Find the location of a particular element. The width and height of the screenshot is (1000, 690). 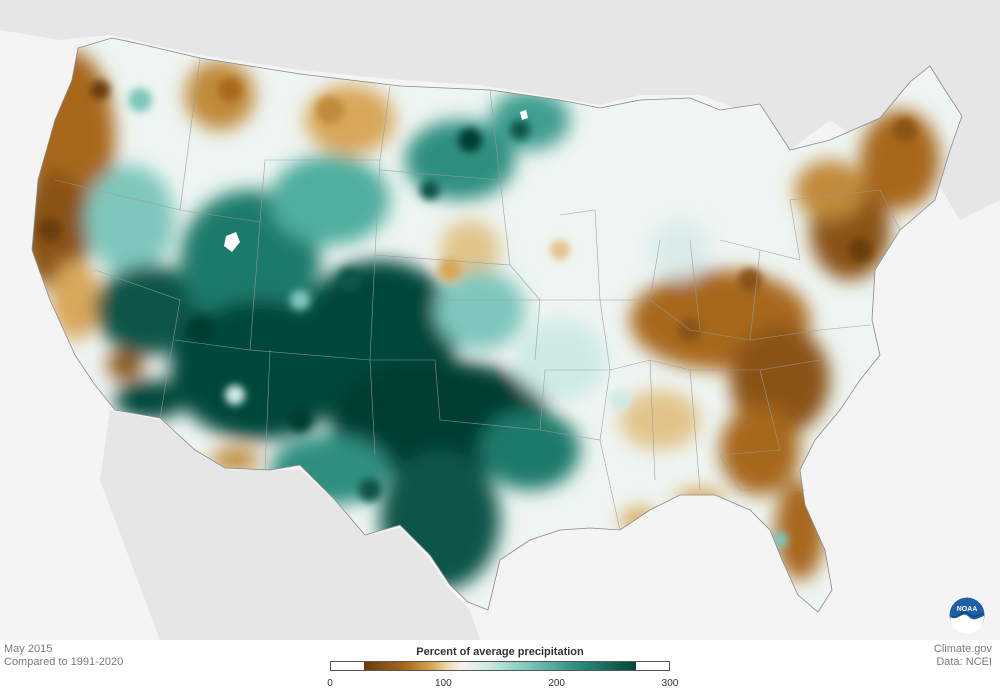

legend-tick-3: 300 is located at coordinates (670, 683).